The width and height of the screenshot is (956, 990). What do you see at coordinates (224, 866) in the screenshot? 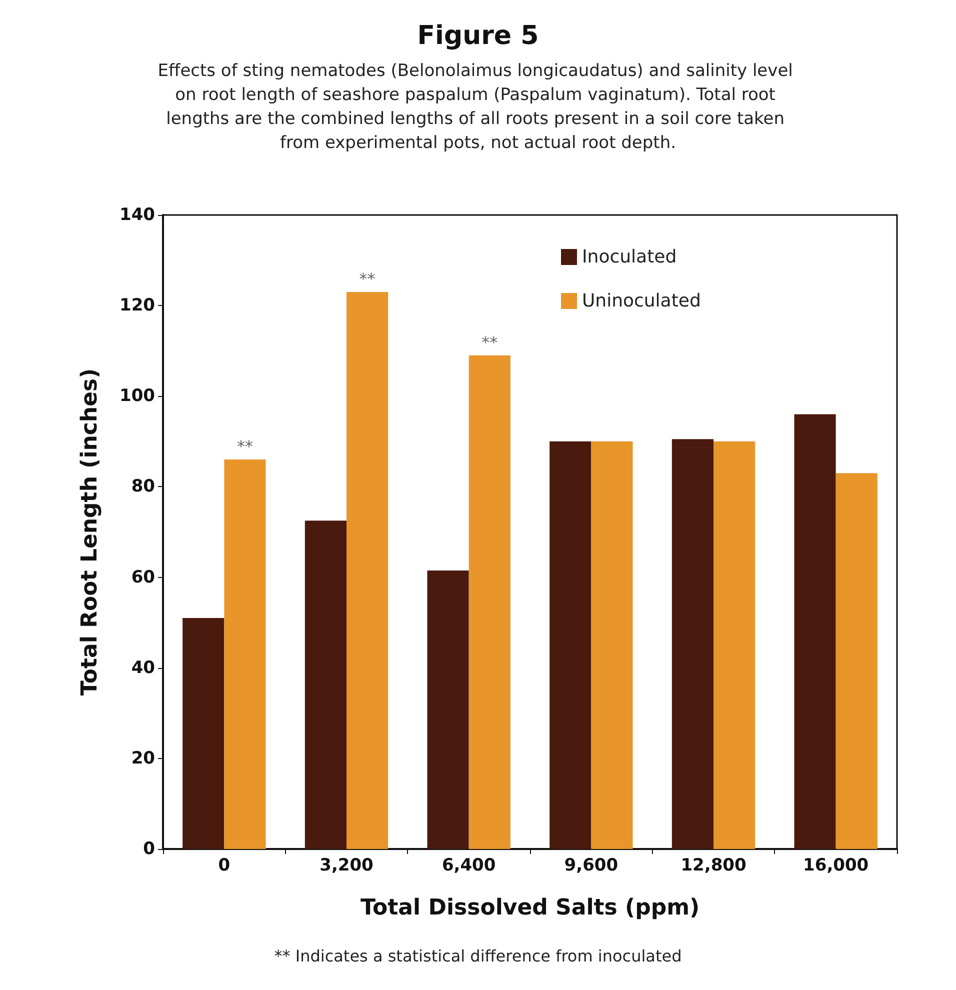
I see `x-tick-label: 0` at bounding box center [224, 866].